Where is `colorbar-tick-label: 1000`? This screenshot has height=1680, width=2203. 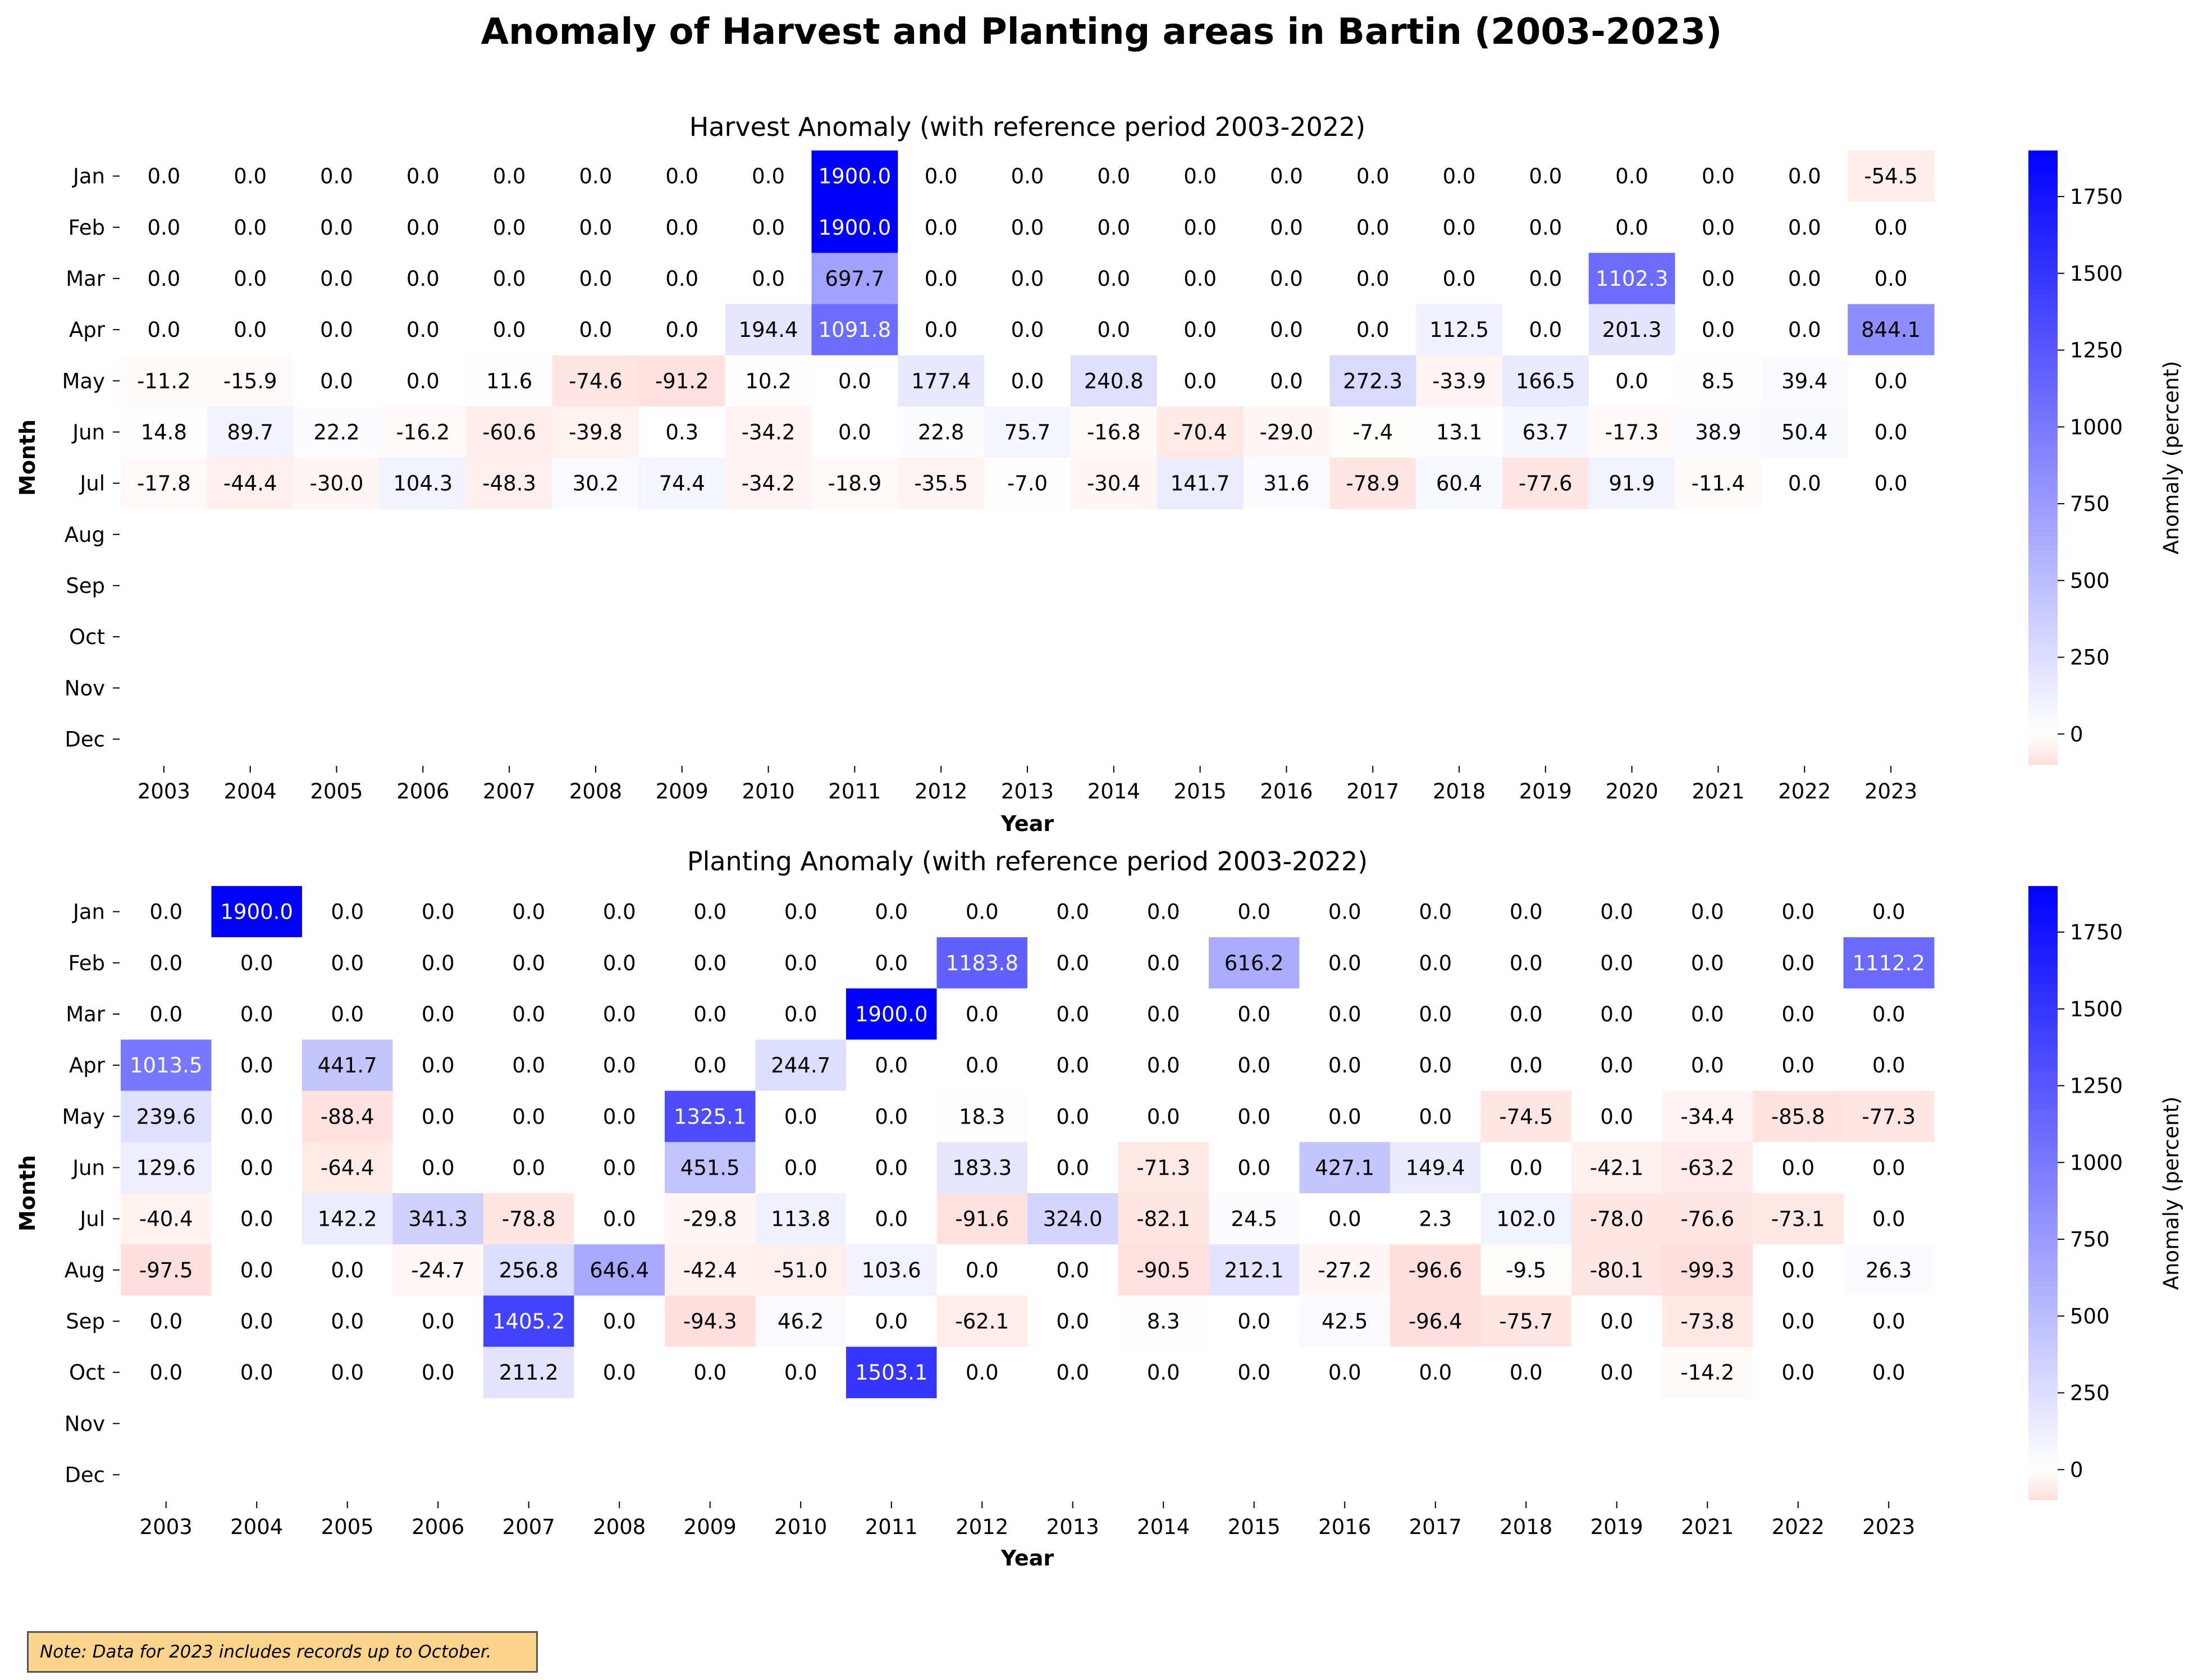 colorbar-tick-label: 1000 is located at coordinates (2096, 427).